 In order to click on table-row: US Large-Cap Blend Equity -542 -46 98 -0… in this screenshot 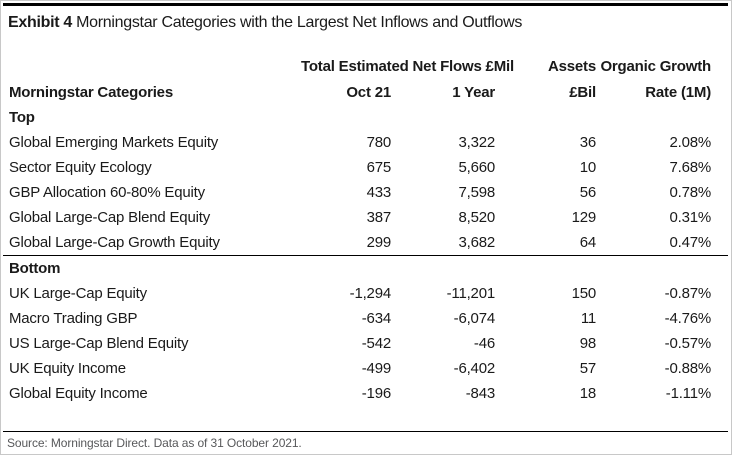, I will do `click(366, 343)`.